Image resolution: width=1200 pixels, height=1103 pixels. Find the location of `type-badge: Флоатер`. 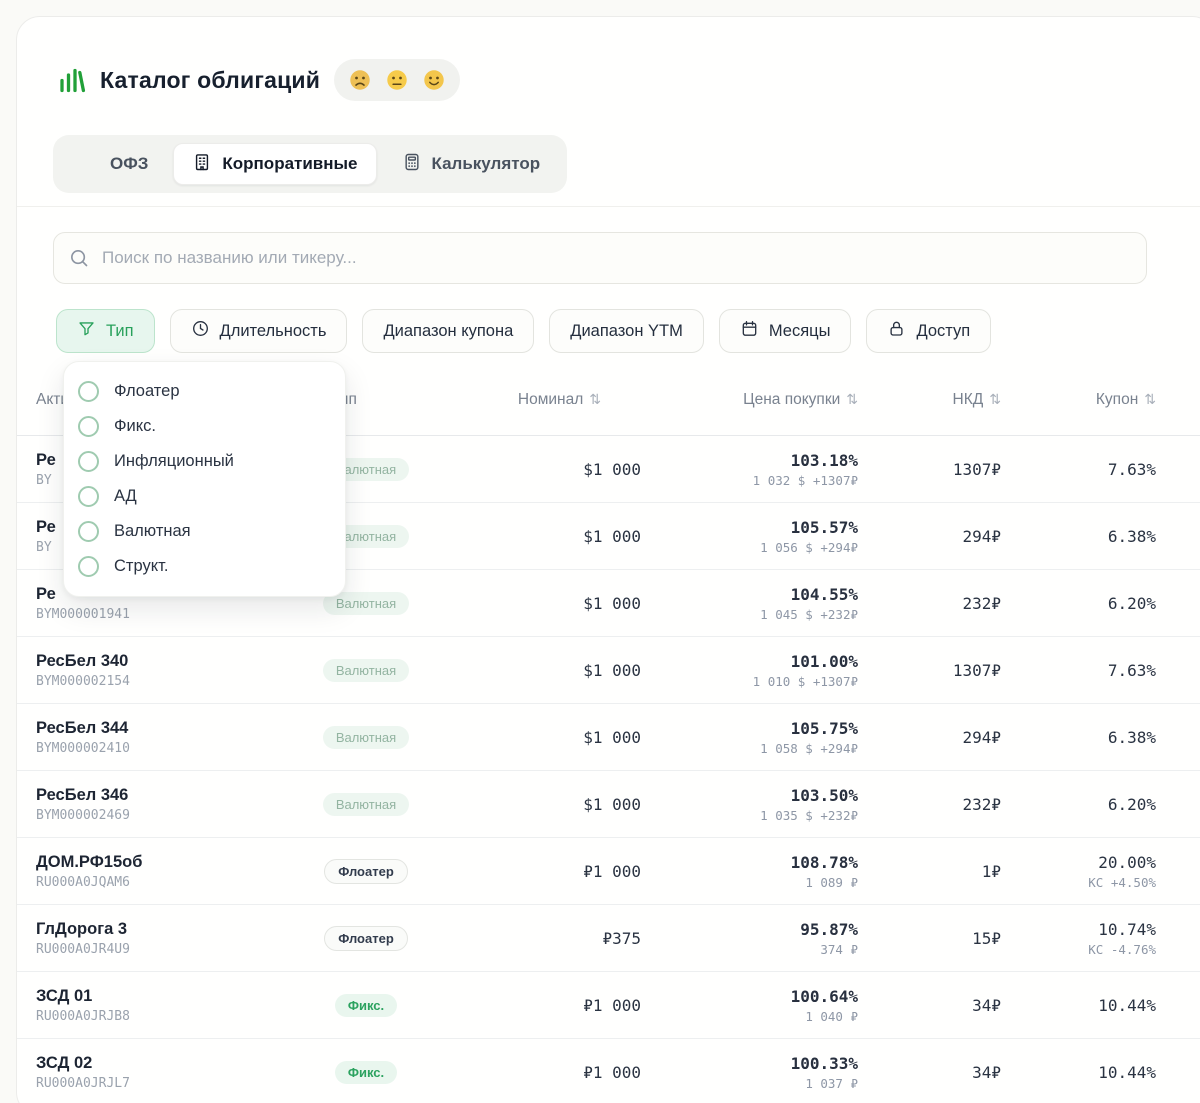

type-badge: Флоатер is located at coordinates (366, 938).